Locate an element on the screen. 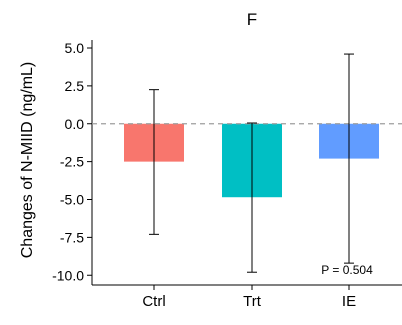 Image resolution: width=402 pixels, height=325 pixels. y-tick-label: 5.0 is located at coordinates (75, 48).